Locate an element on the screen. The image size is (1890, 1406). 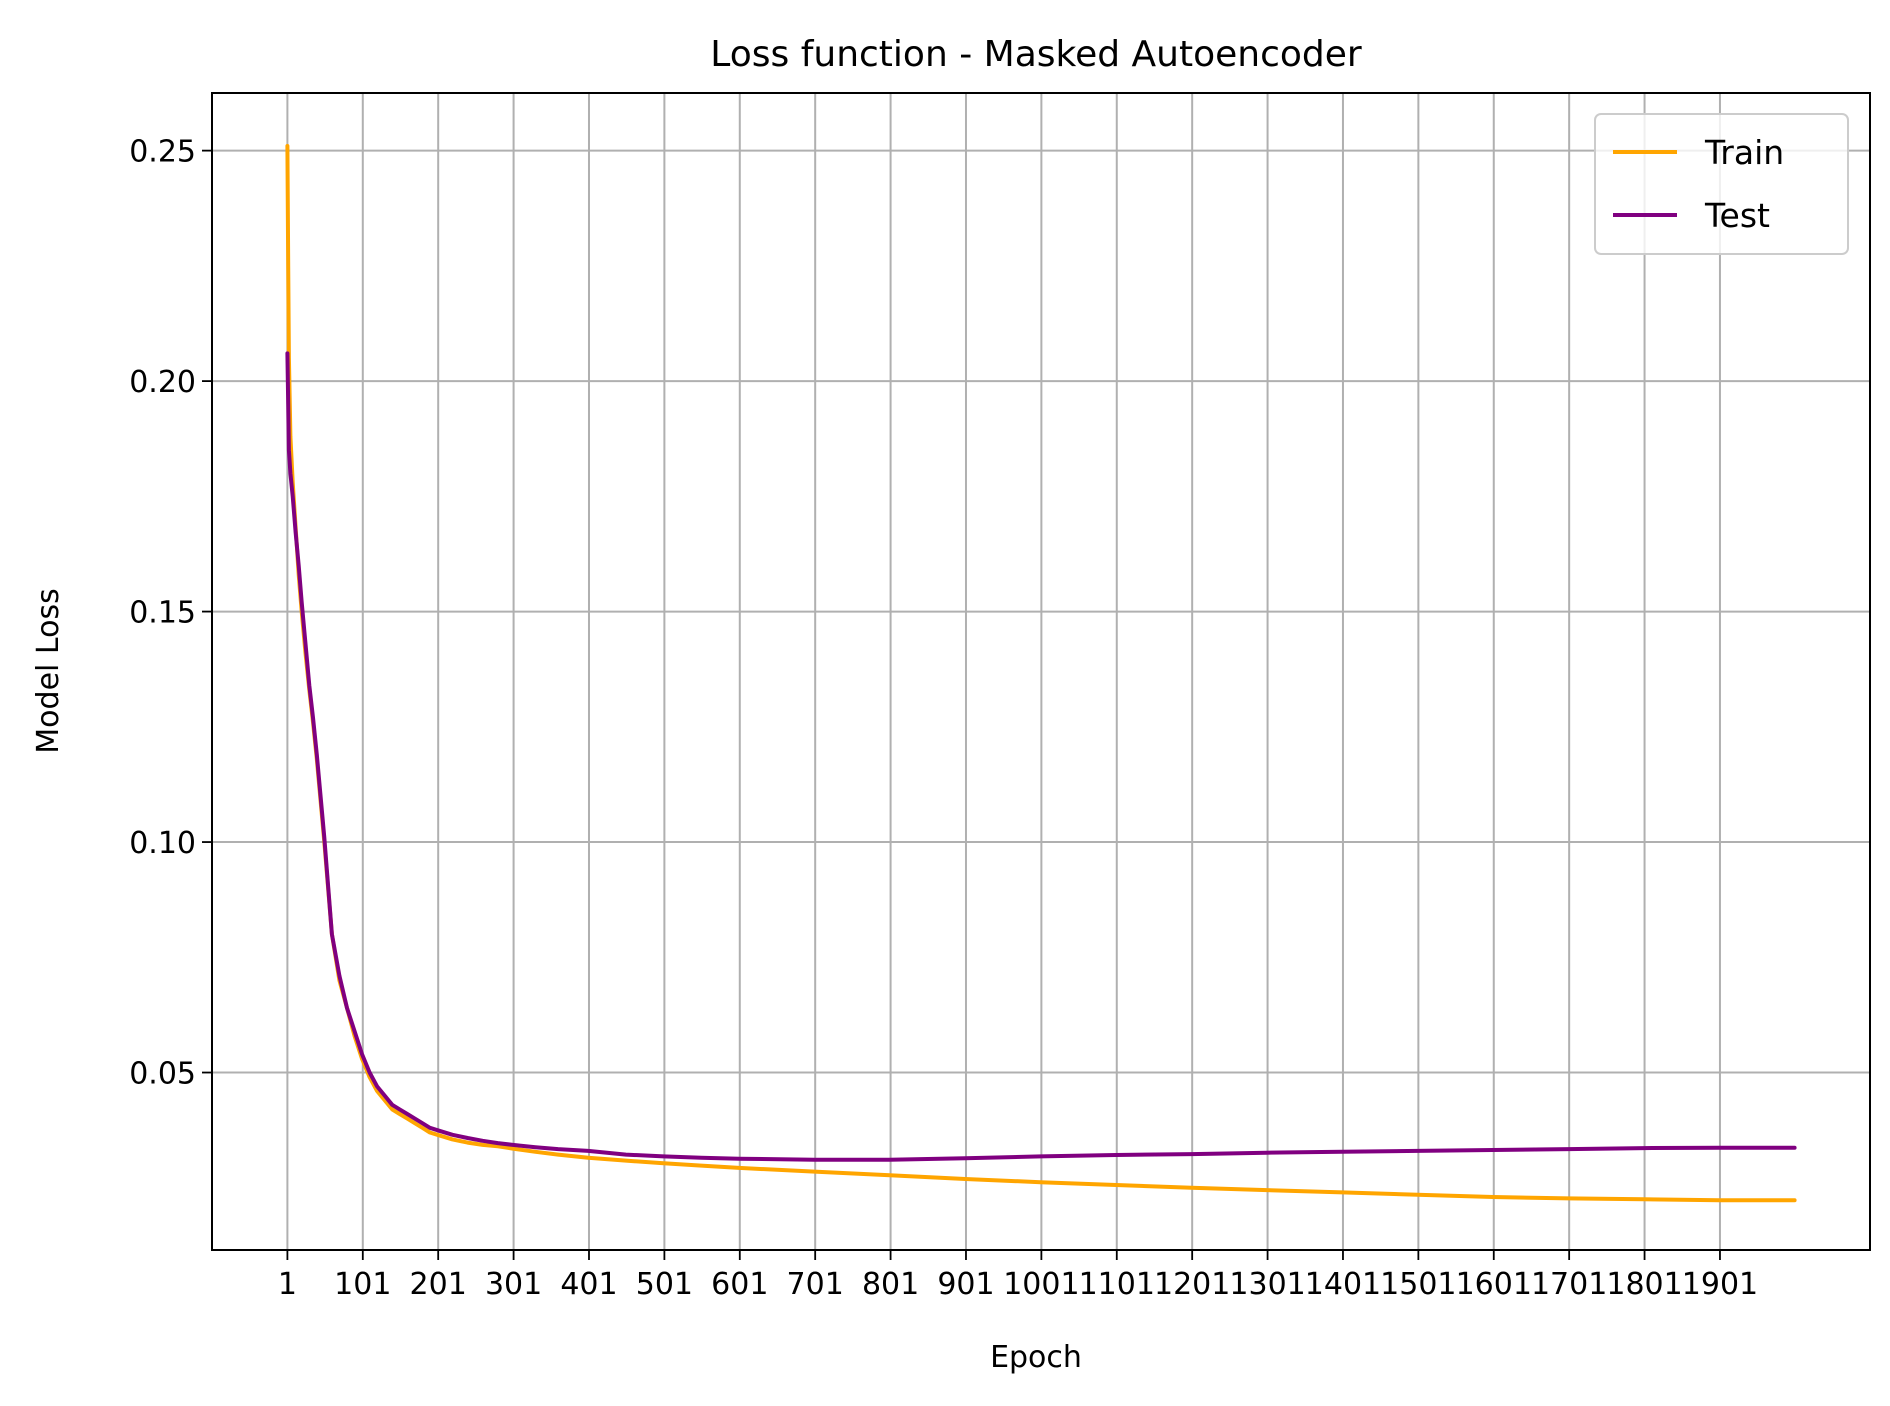
x-tick-label: 1301 is located at coordinates (1267, 1284).